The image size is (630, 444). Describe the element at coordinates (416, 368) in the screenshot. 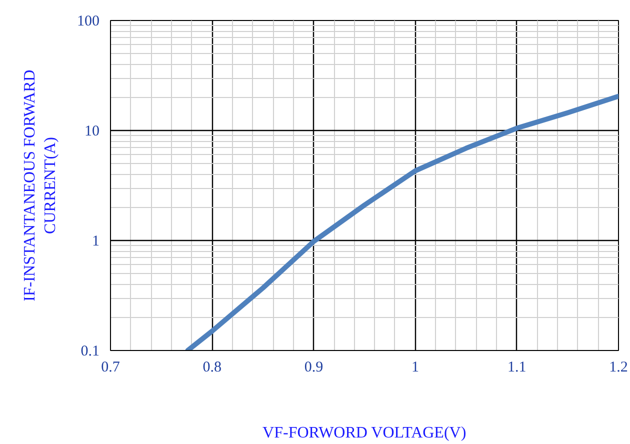

I see `x-tick-label: 1` at that location.